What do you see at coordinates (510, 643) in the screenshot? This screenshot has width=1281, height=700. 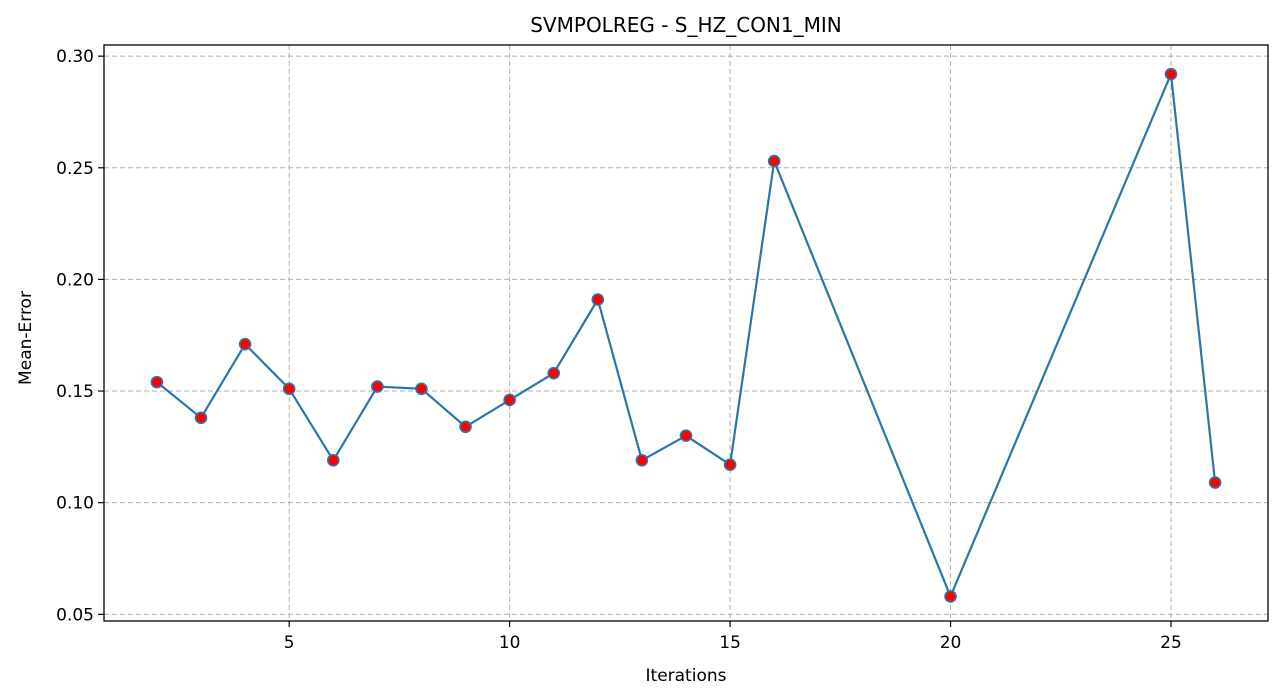 I see `x-tick-label: 10` at bounding box center [510, 643].